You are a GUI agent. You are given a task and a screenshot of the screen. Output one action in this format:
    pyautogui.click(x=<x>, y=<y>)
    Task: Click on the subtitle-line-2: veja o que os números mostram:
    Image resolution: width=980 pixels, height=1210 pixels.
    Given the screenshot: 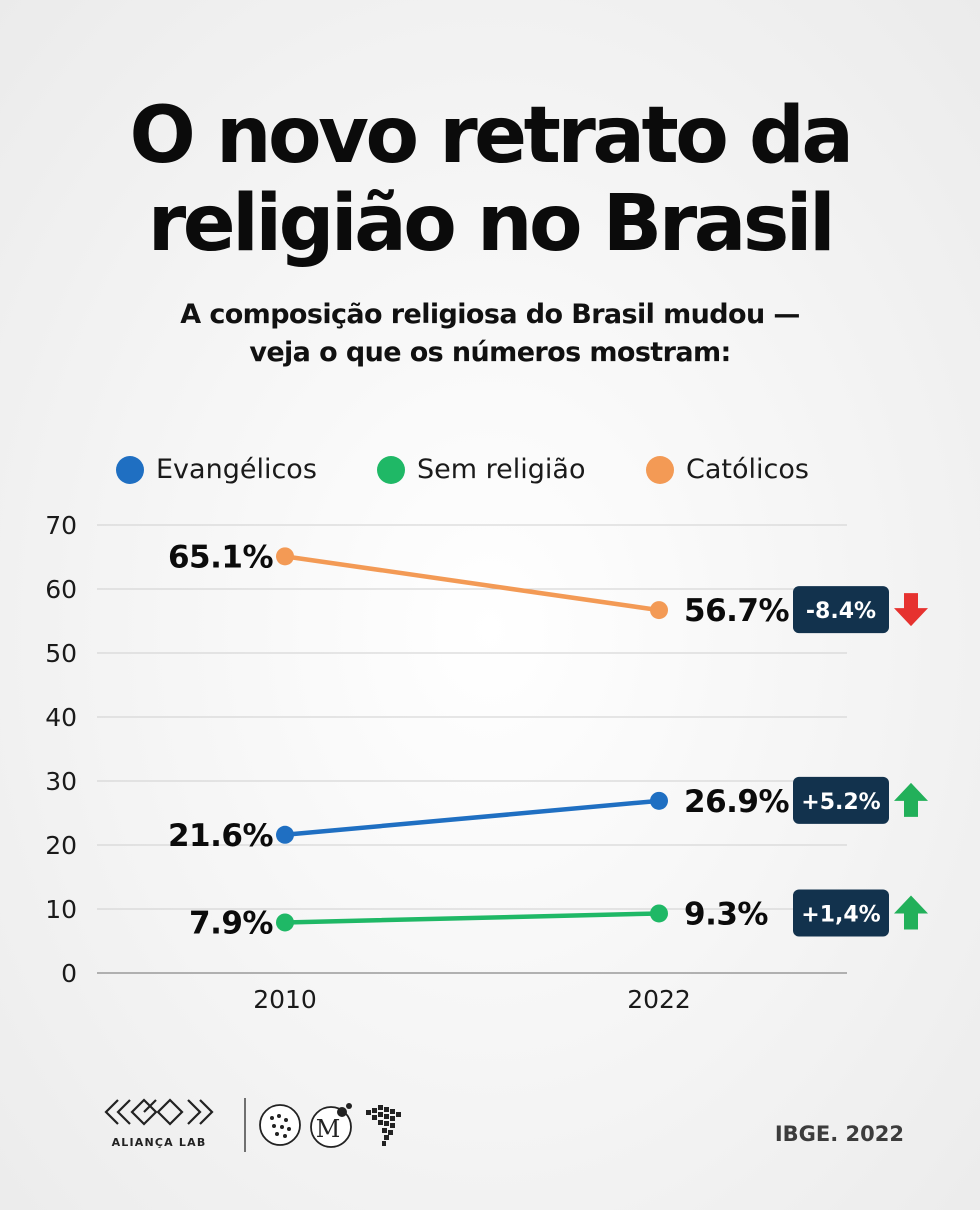 What is the action you would take?
    pyautogui.click(x=490, y=352)
    